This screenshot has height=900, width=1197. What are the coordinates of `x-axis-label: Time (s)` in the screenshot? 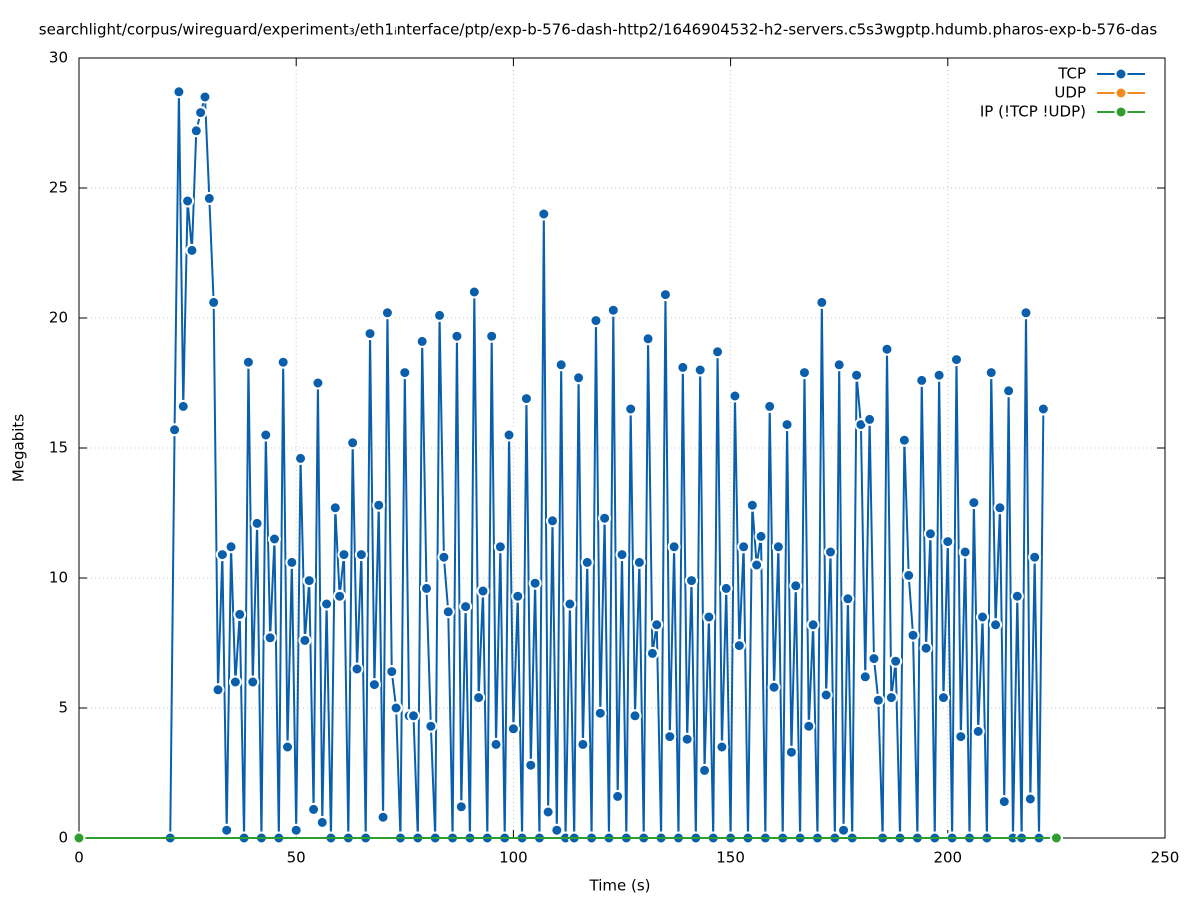 It's located at (620, 886).